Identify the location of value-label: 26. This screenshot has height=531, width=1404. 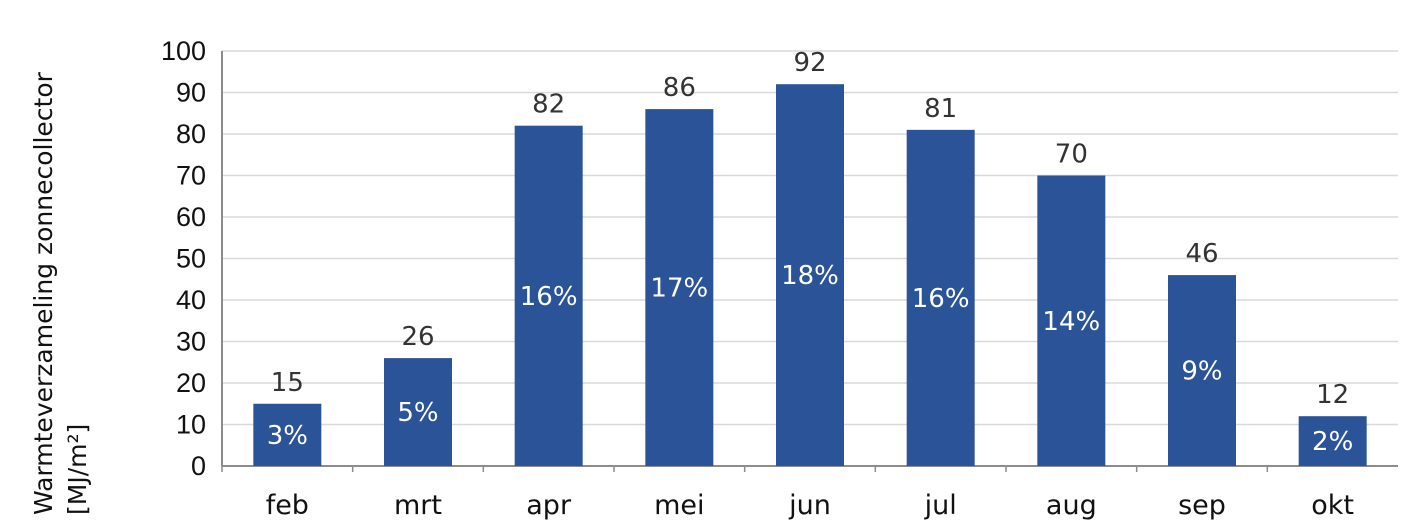
(417, 337).